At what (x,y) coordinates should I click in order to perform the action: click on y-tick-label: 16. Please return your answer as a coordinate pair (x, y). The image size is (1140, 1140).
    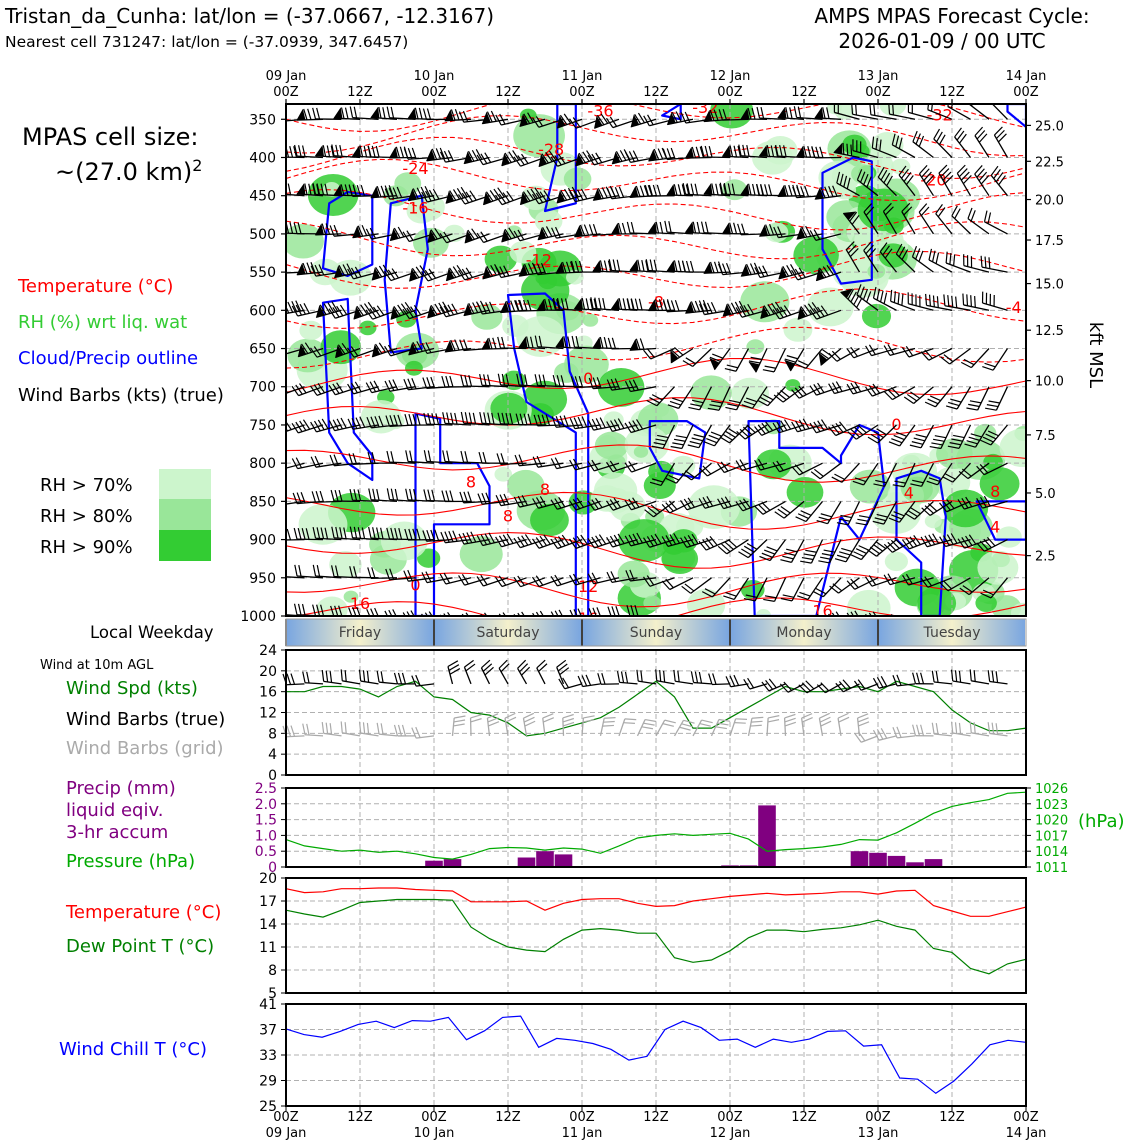
    Looking at the image, I should click on (268, 693).